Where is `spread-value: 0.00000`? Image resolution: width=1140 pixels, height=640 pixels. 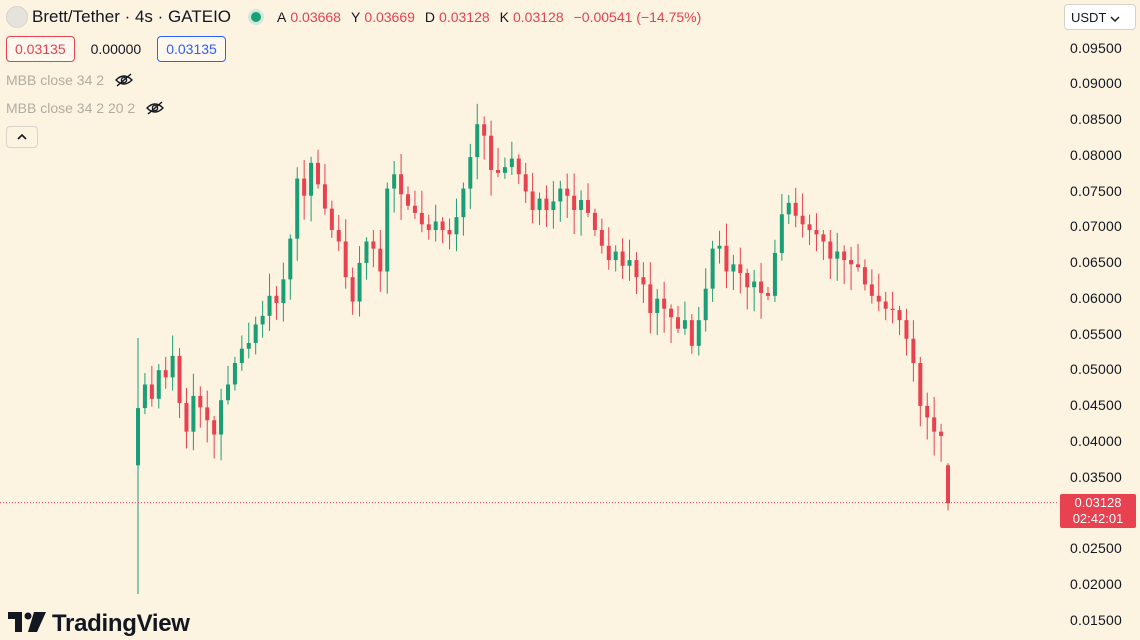 spread-value: 0.00000 is located at coordinates (116, 49).